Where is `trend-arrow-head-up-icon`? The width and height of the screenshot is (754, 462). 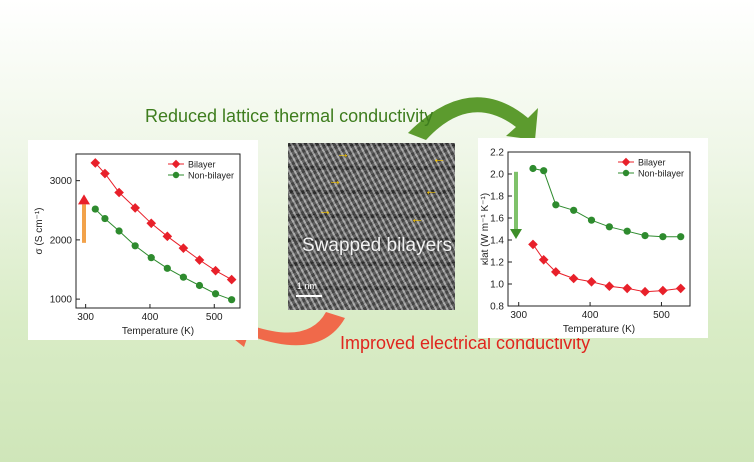
trend-arrow-head-up-icon is located at coordinates (84, 199).